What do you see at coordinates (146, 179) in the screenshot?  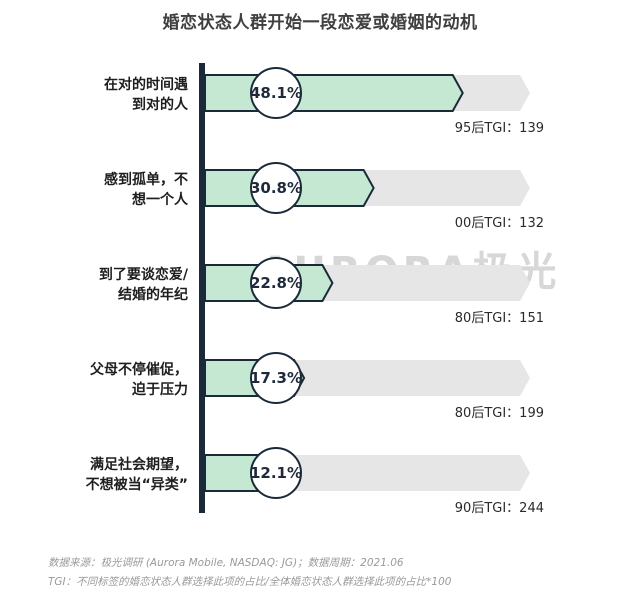 I see `category-label: 感到孤单，不` at bounding box center [146, 179].